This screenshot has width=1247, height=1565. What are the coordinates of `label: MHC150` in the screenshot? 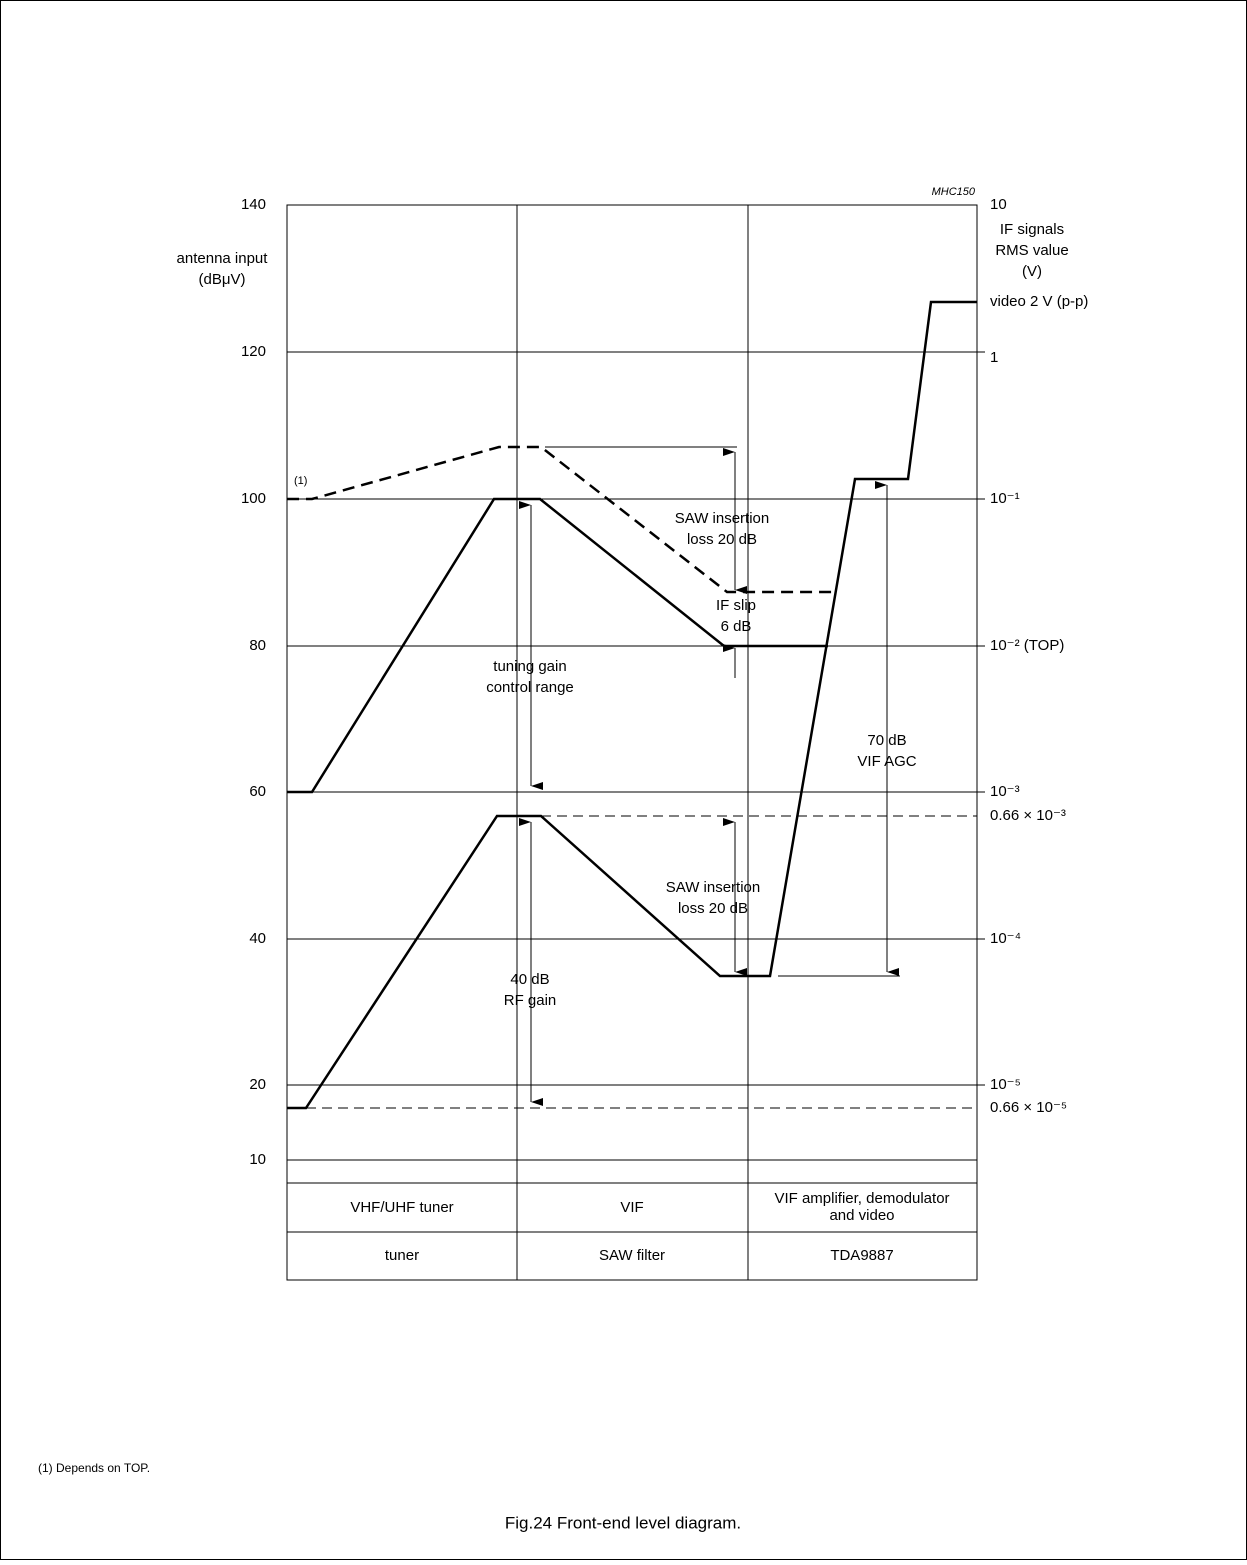 It's located at (954, 192).